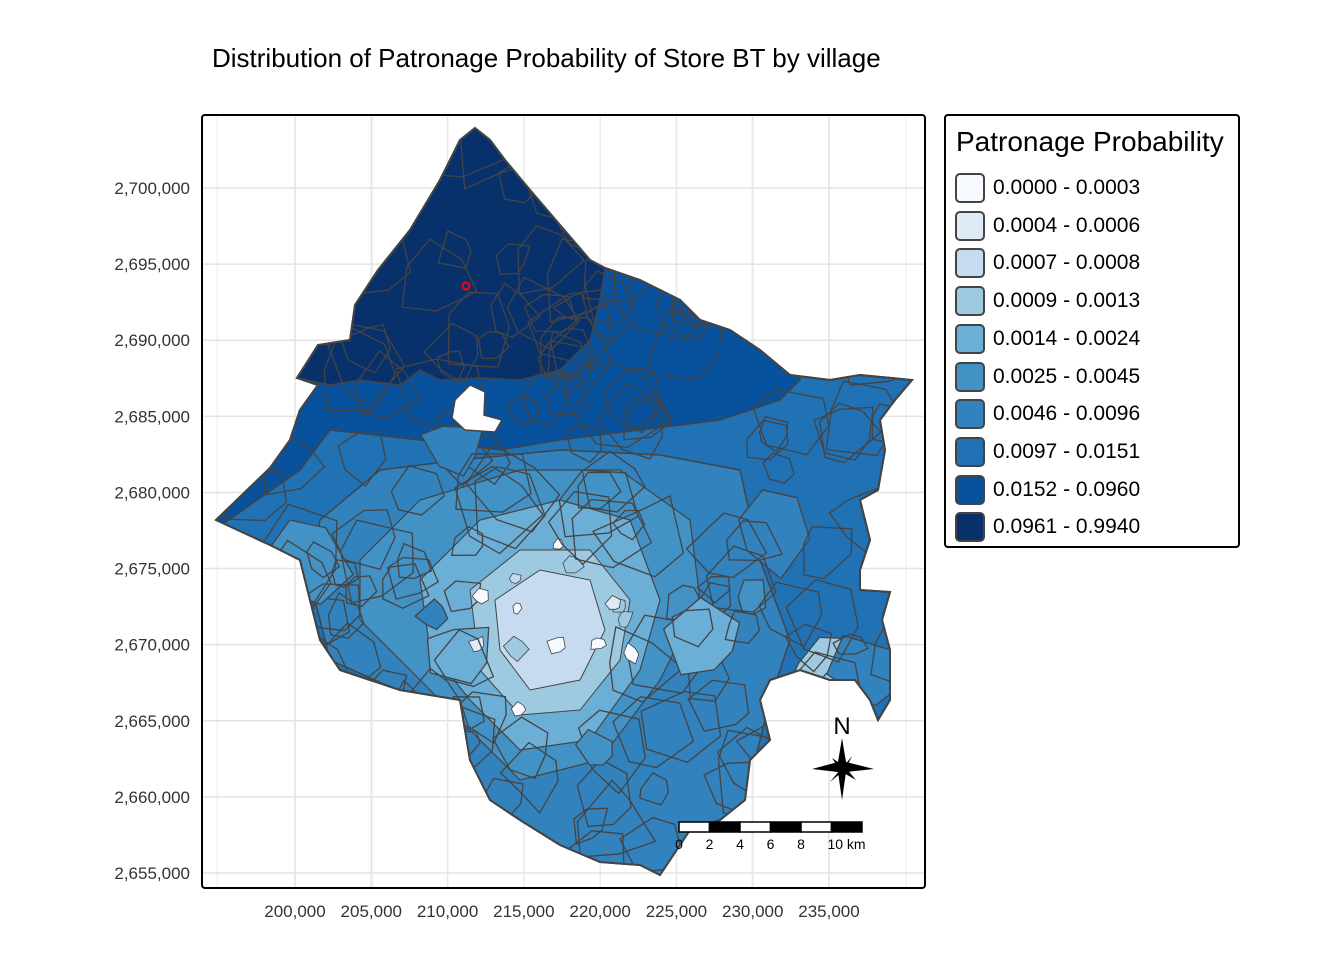 This screenshot has width=1344, height=960. Describe the element at coordinates (1047, 527) in the screenshot. I see `legend-item: 0.0961 - 0.9940` at that location.